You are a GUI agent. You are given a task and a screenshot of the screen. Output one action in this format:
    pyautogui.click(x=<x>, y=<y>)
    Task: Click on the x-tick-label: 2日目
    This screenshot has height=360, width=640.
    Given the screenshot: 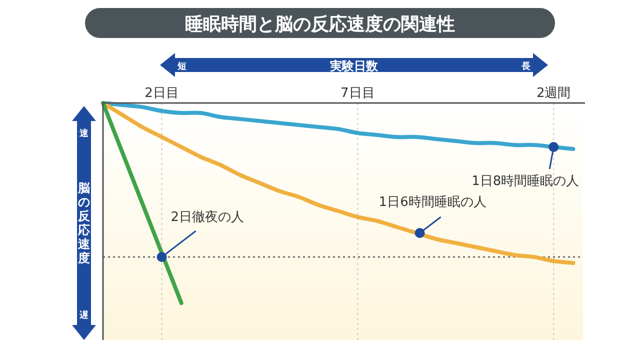 What is the action you would take?
    pyautogui.click(x=161, y=93)
    